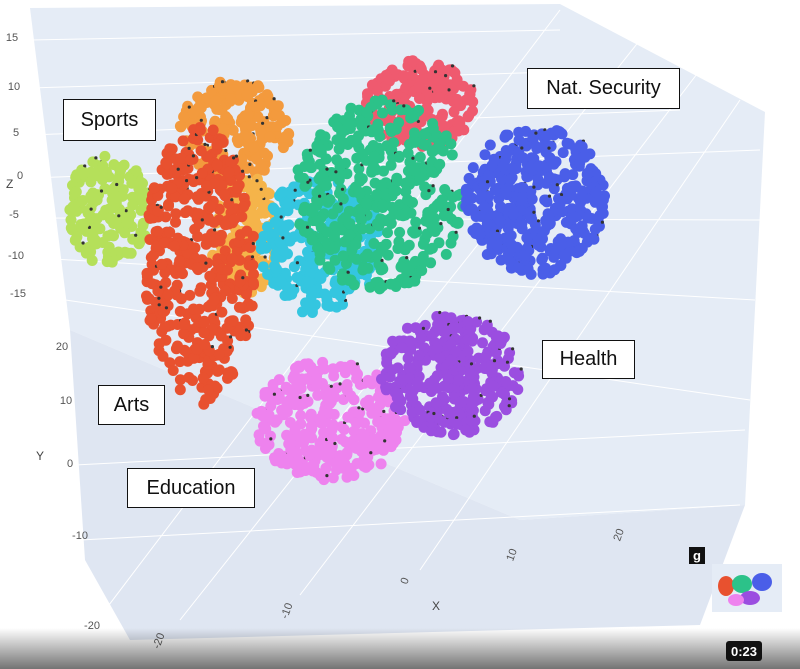 This screenshot has width=800, height=669. What do you see at coordinates (16, 133) in the screenshot?
I see `z-tick-label: 5` at bounding box center [16, 133].